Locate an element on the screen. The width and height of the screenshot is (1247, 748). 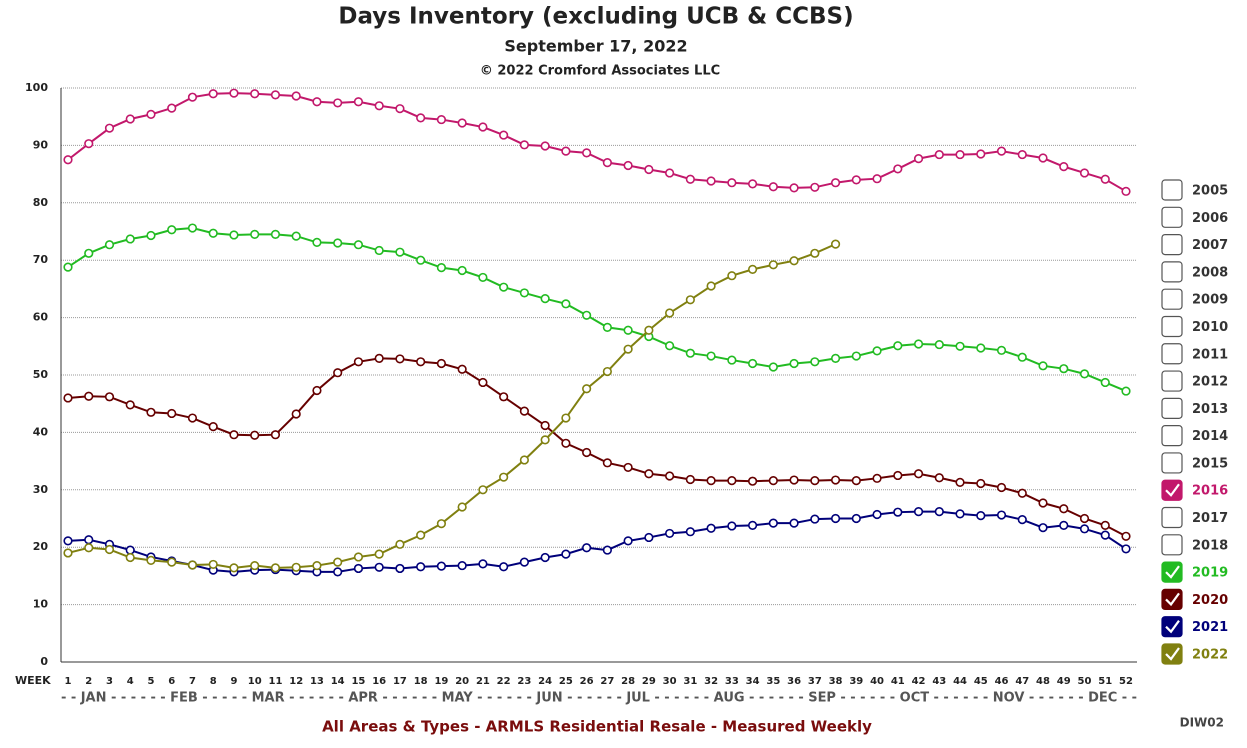
x-tick-label: 10 is located at coordinates (255, 681).